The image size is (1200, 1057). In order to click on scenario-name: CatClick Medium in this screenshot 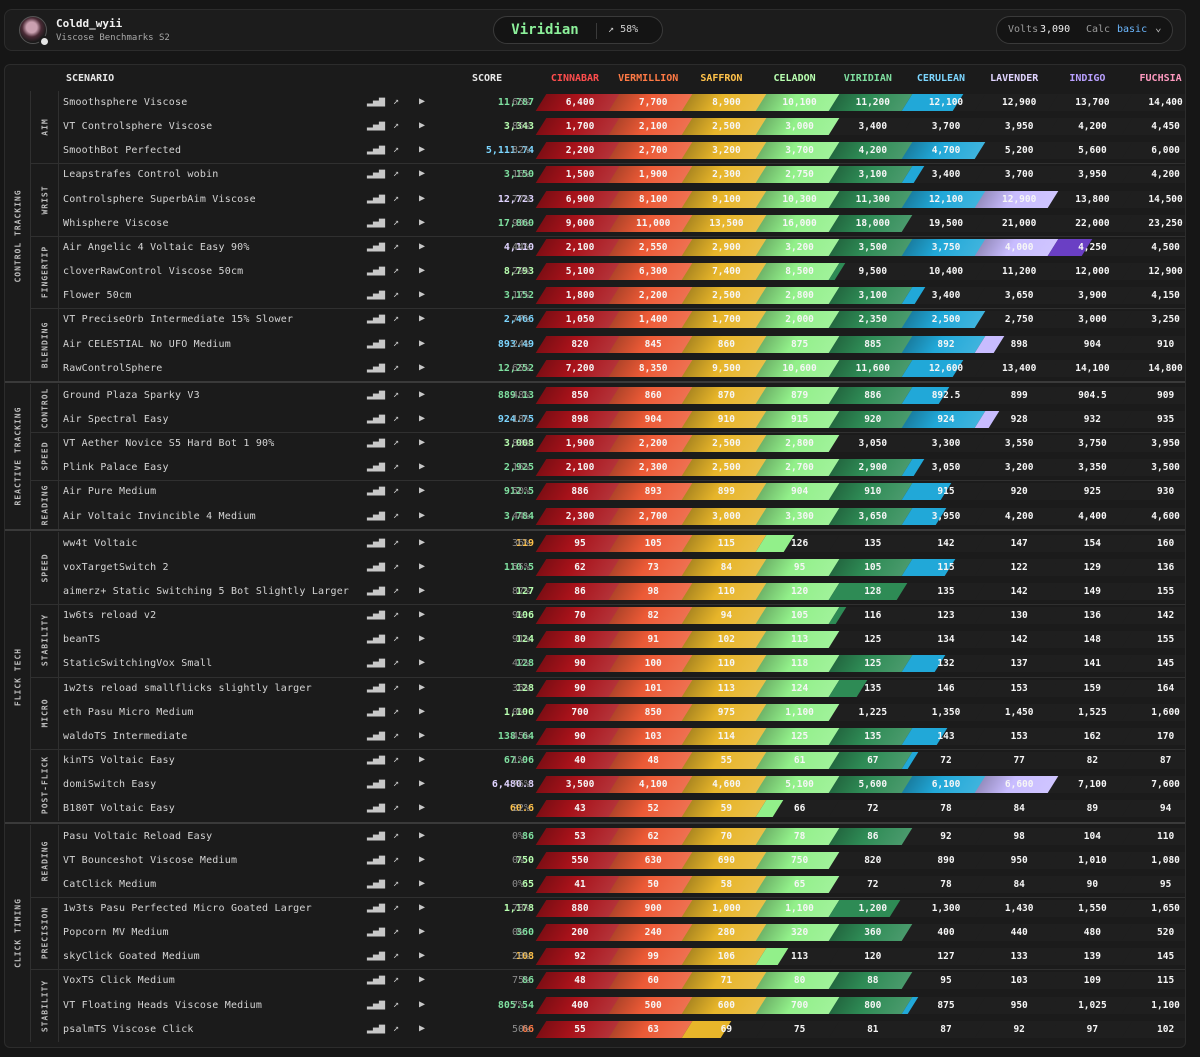, I will do `click(110, 884)`.